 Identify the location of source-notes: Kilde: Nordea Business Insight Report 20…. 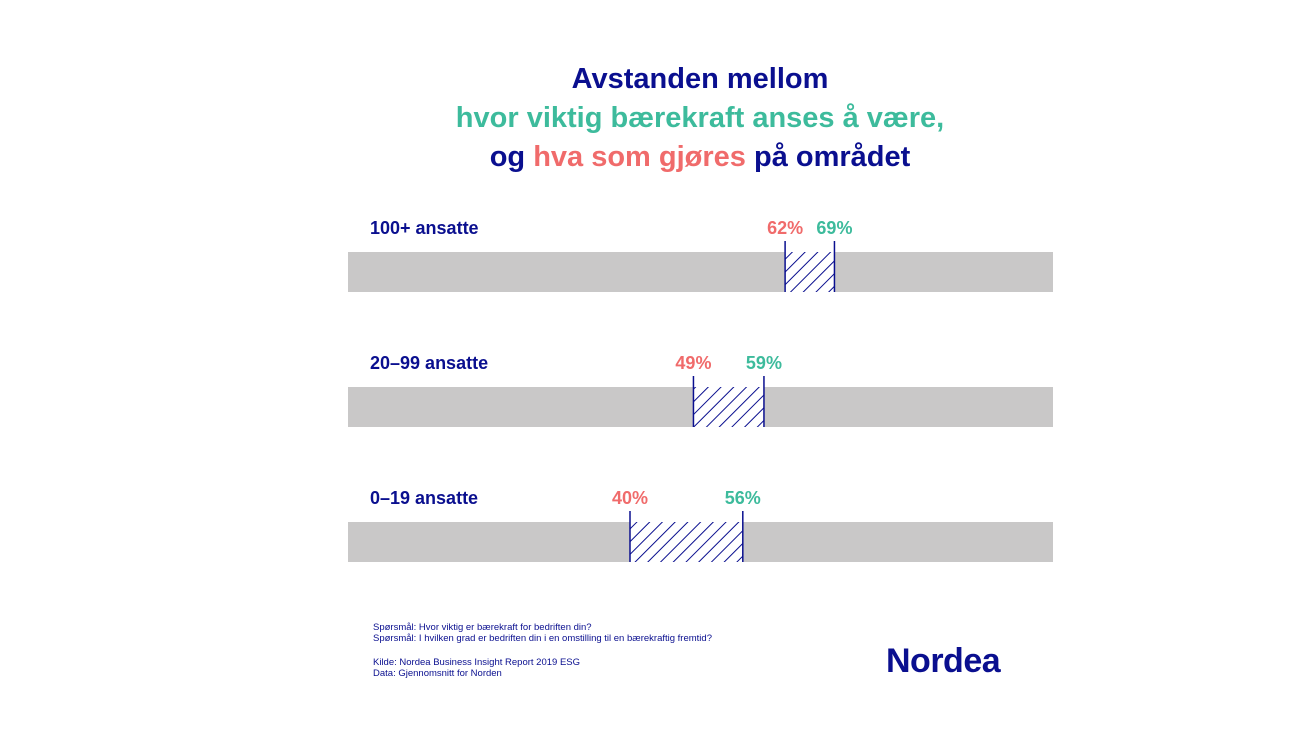
(476, 668).